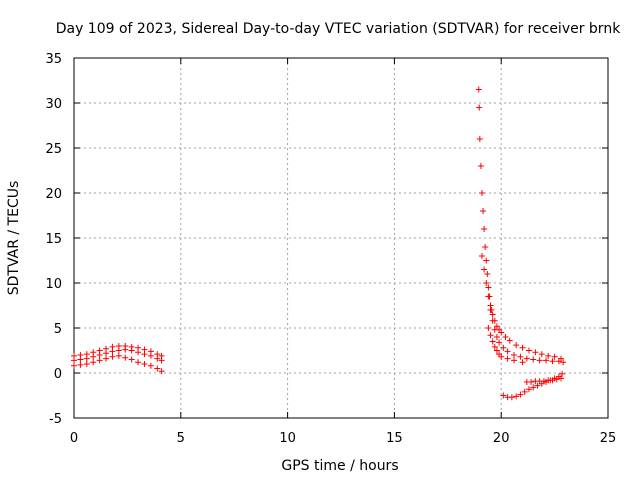 The height and width of the screenshot is (480, 640). I want to click on x-tick-label: 15, so click(394, 438).